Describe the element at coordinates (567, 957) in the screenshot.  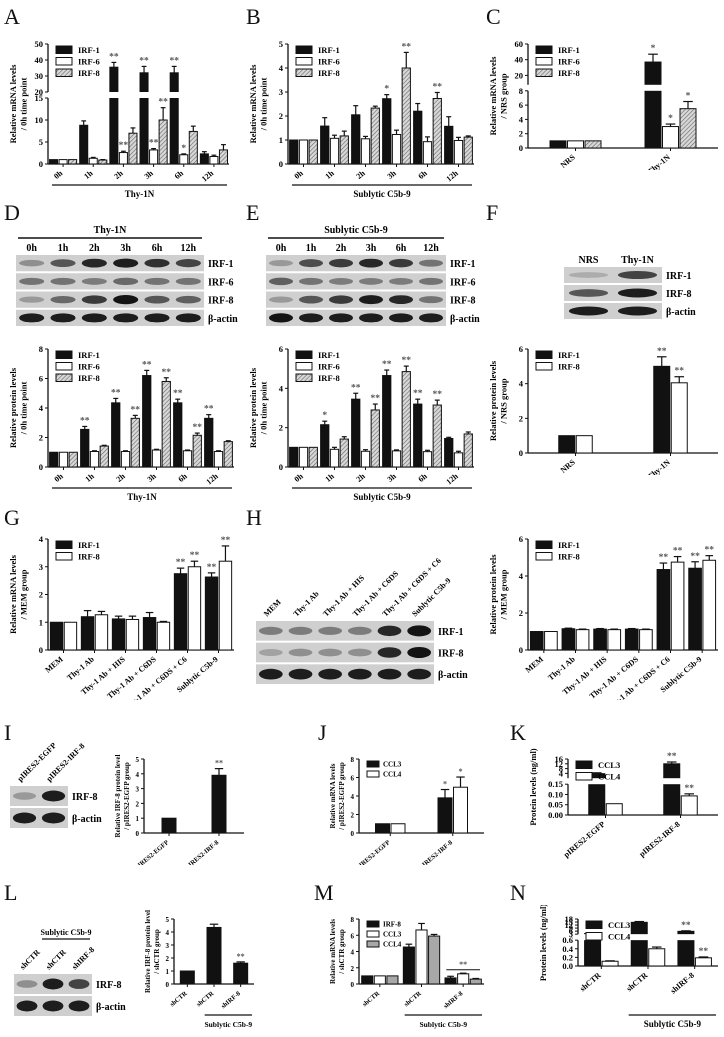
I see `svg-text: 0.2` at that location.